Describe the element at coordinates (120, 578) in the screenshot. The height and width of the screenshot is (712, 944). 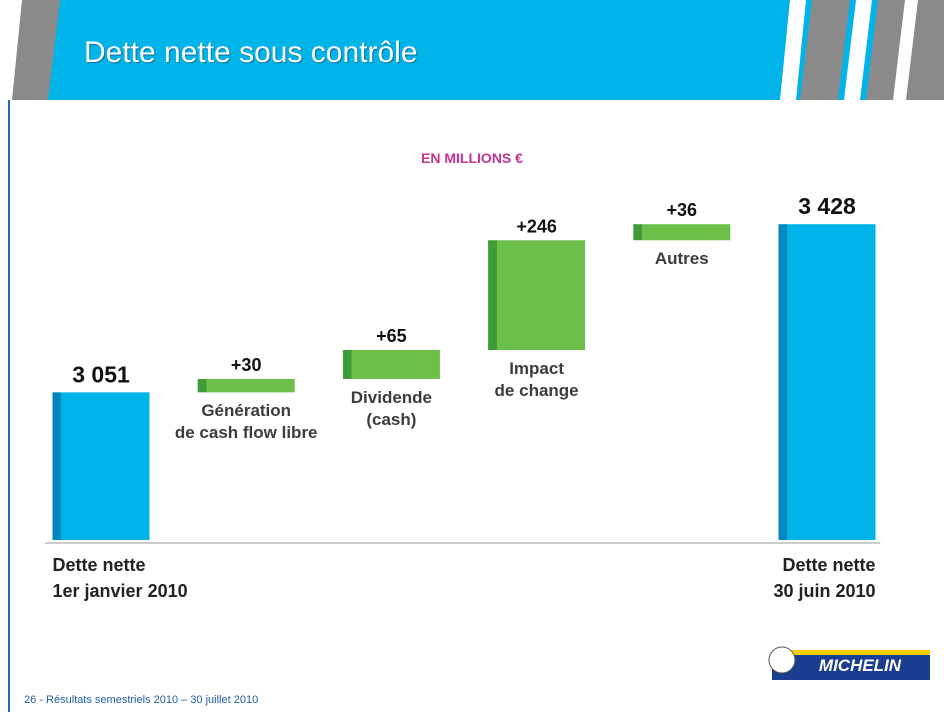
I see `category-label: Dette nette 1er janvier 2010` at that location.